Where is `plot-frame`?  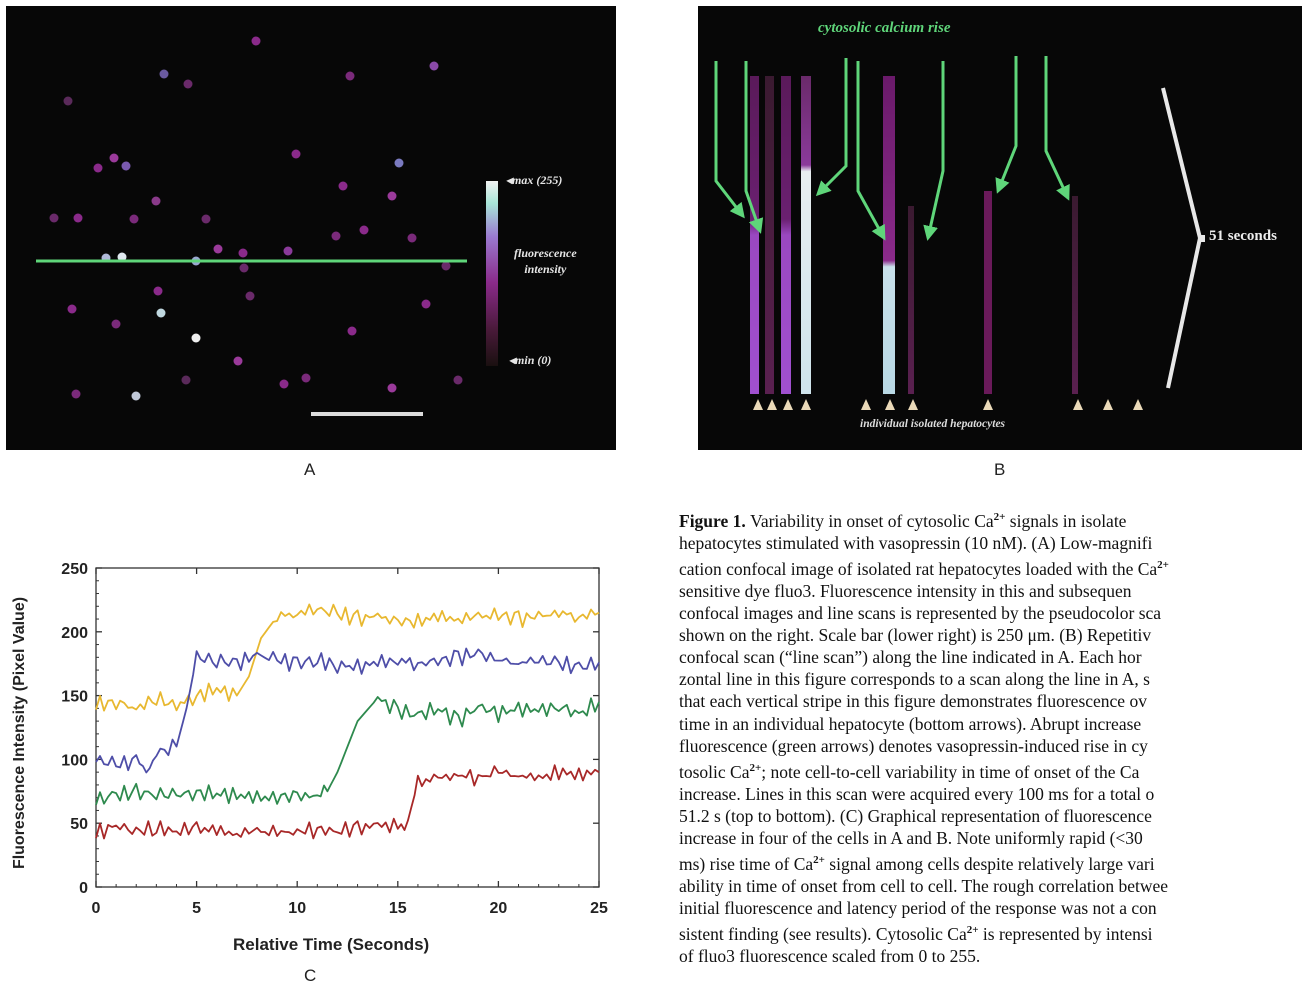 plot-frame is located at coordinates (347, 727).